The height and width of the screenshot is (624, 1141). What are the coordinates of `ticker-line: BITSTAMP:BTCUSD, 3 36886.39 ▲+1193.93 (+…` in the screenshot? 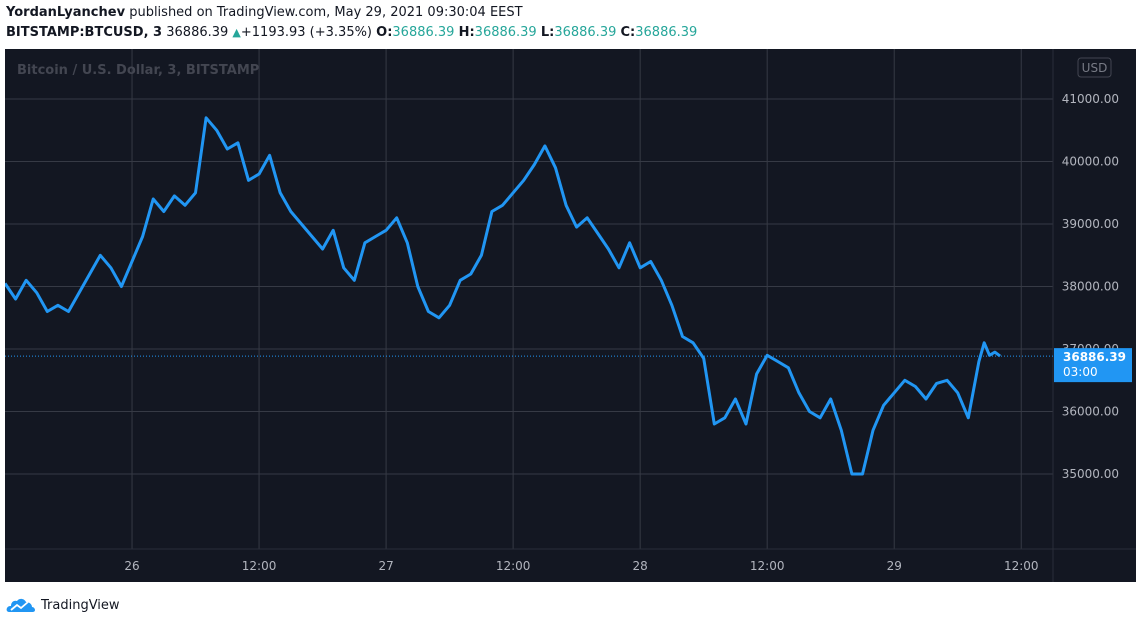 It's located at (351, 32).